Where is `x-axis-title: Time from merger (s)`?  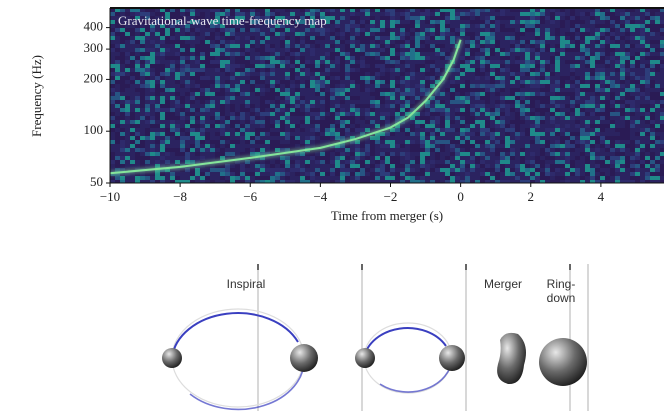 x-axis-title: Time from merger (s) is located at coordinates (387, 215).